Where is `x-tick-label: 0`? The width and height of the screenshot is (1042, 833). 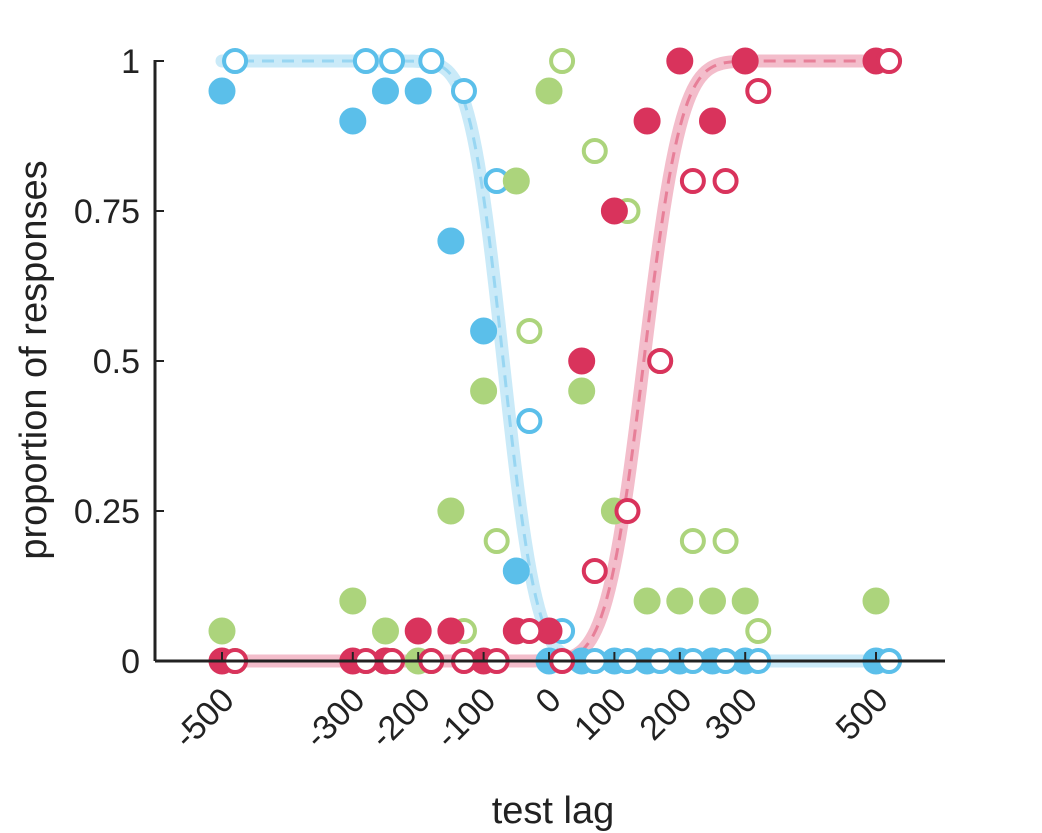 x-tick-label: 0 is located at coordinates (548, 701).